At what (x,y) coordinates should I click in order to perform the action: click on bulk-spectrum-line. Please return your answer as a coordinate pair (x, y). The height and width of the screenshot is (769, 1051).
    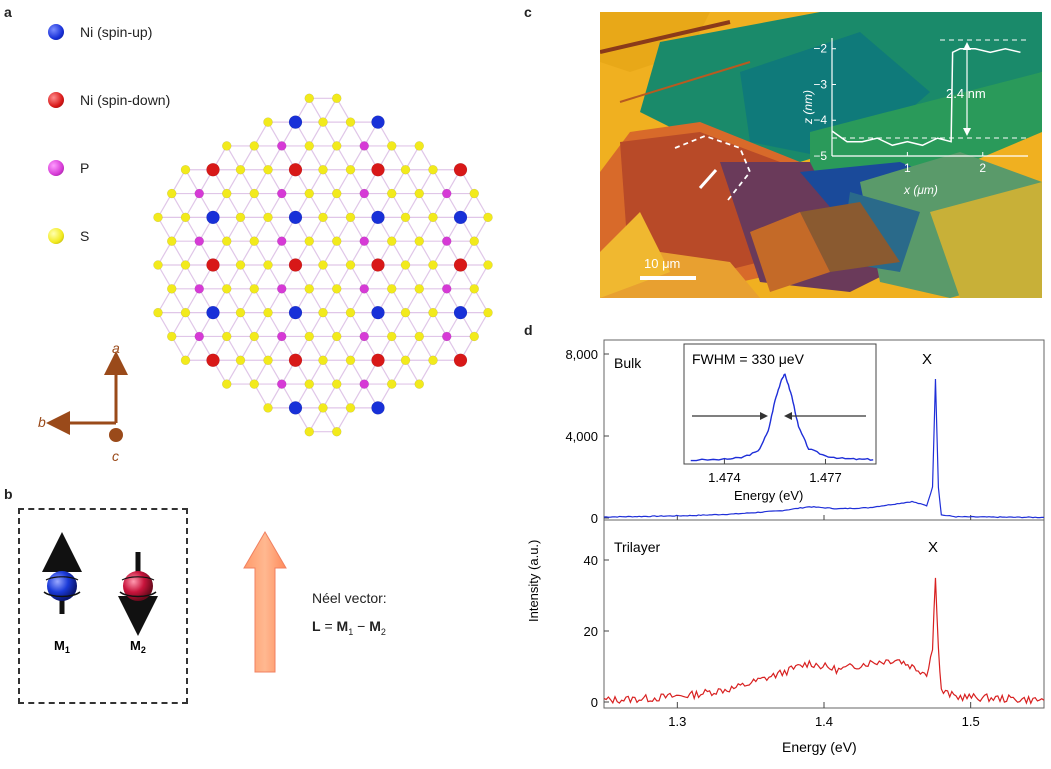
    Looking at the image, I should click on (824, 448).